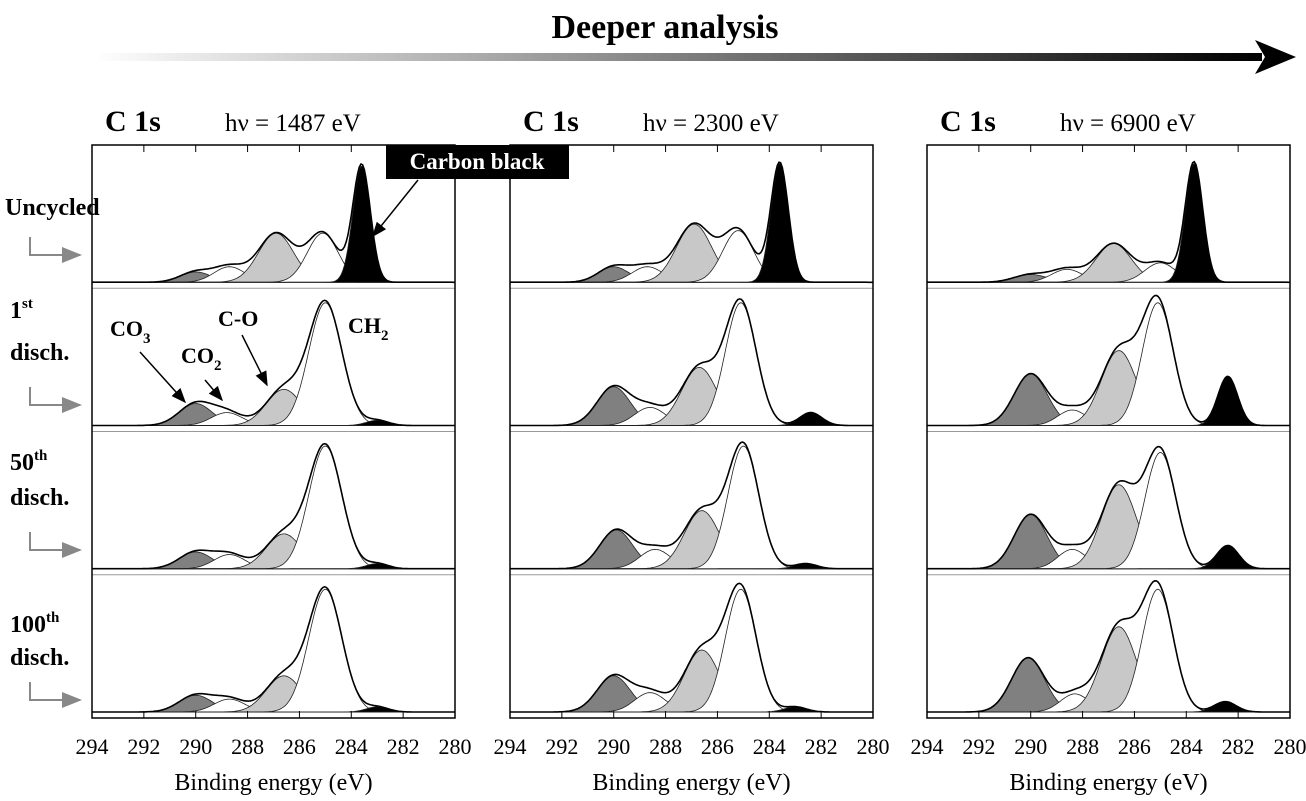 The width and height of the screenshot is (1306, 801). Describe the element at coordinates (1275, 57) in the screenshot. I see `direction-arrow-head` at that location.